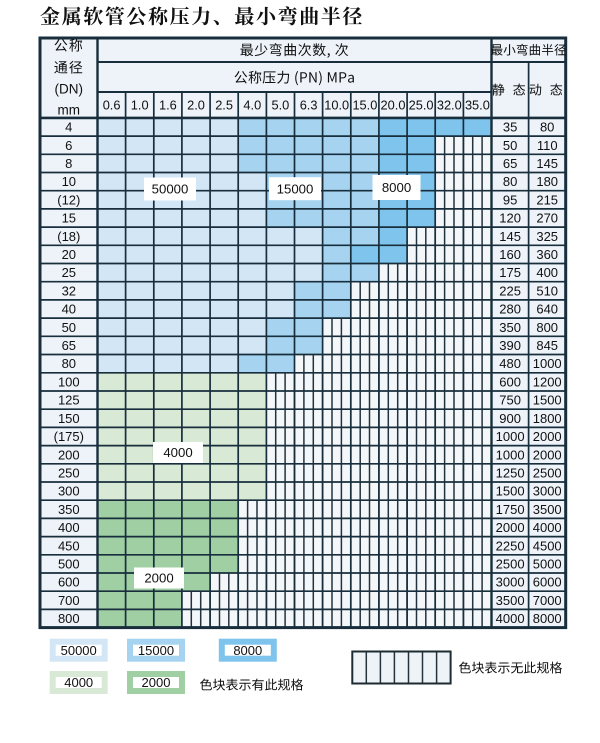  What do you see at coordinates (547, 236) in the screenshot?
I see `svg-text: 325` at bounding box center [547, 236].